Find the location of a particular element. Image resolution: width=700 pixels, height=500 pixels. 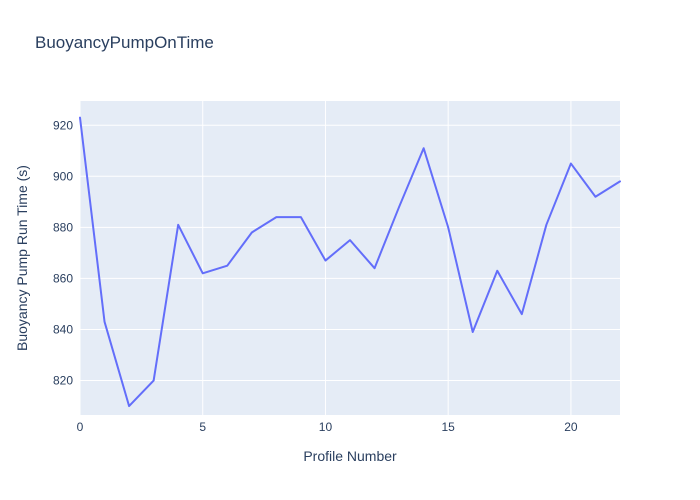

y-tick-label: 820 is located at coordinates (63, 381).